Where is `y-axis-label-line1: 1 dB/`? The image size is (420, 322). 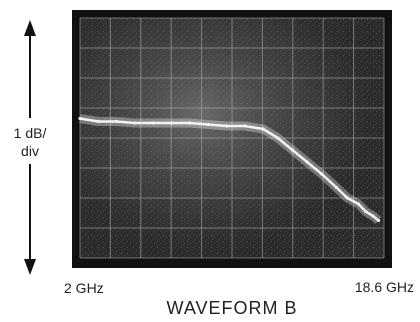 y-axis-label-line1: 1 dB/ is located at coordinates (30, 133).